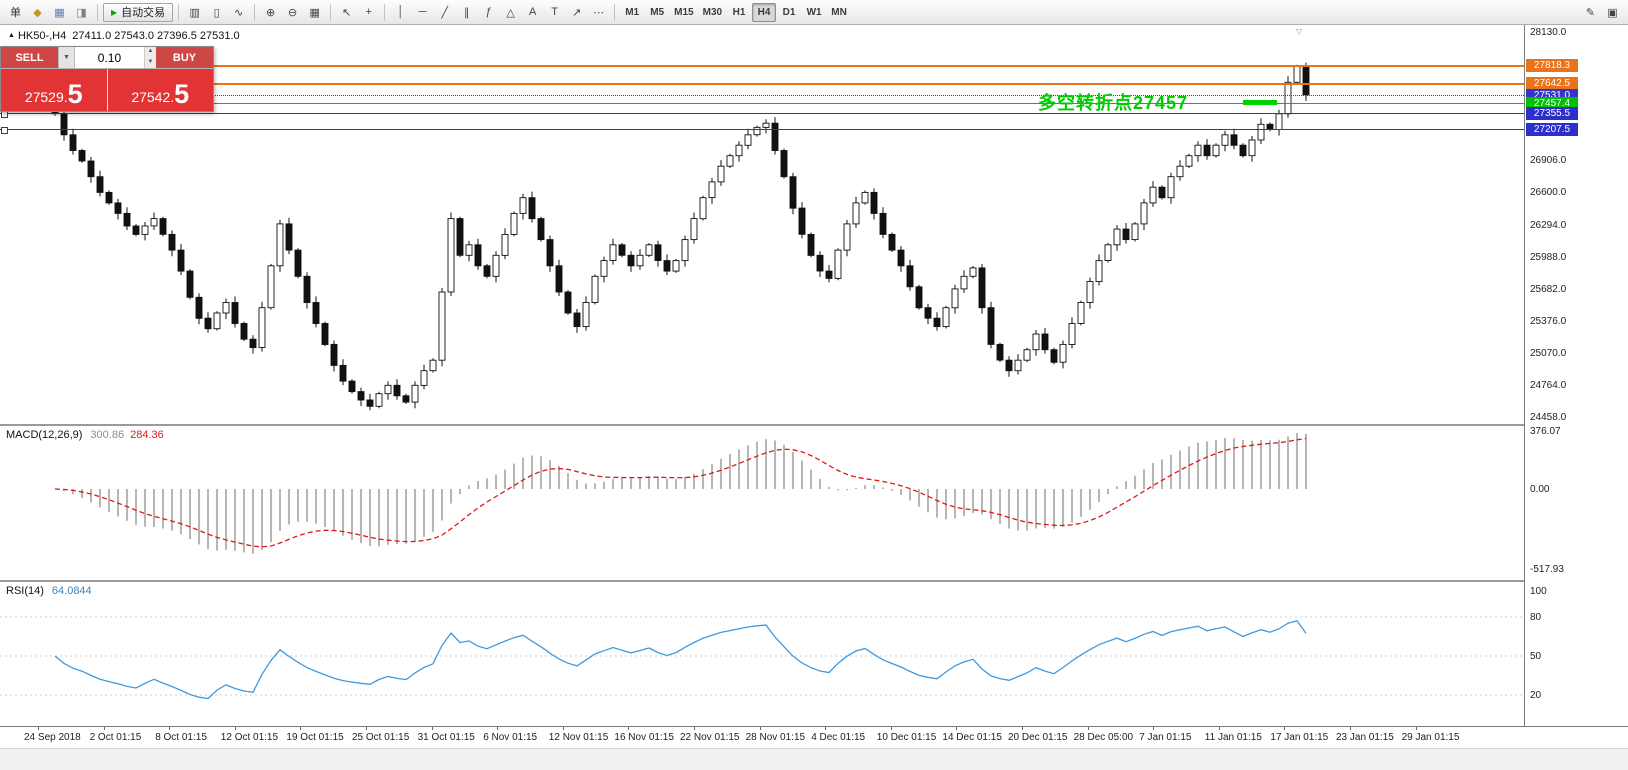  Describe the element at coordinates (37, 12) in the screenshot. I see `charts-window-icon: ◆` at that location.